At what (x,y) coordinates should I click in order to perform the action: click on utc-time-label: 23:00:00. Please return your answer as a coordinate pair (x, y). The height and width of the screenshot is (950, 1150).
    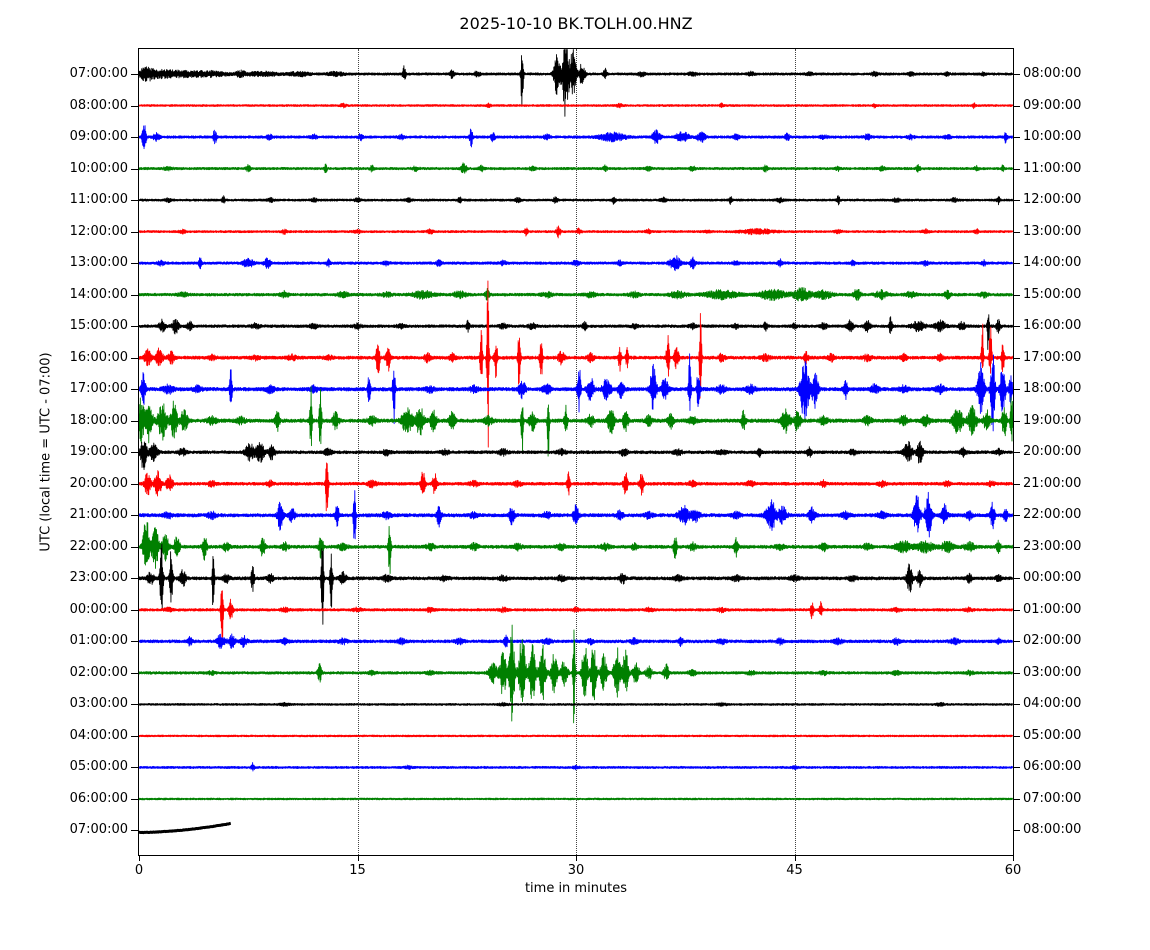
    Looking at the image, I should click on (98, 578).